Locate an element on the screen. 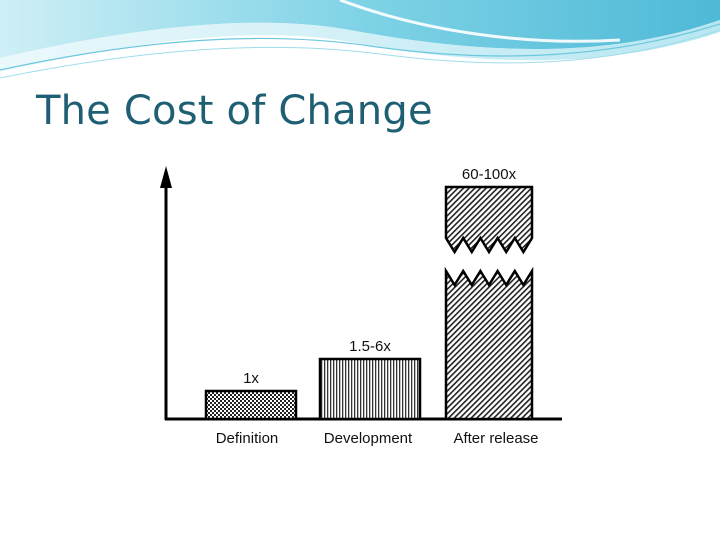 The width and height of the screenshot is (720, 540). bar-after-release-lower is located at coordinates (489, 343).